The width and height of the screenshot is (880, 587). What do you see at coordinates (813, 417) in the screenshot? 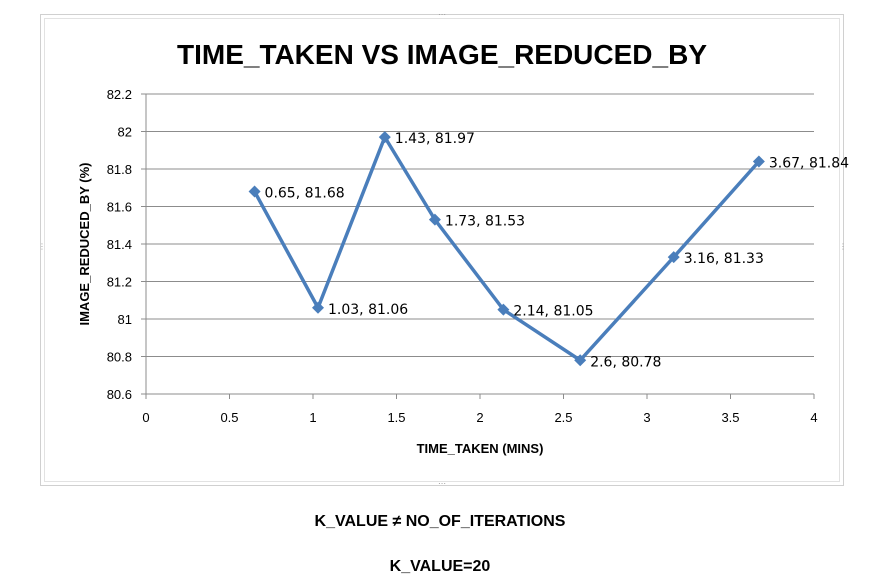
I see `x-tick-label: 4` at bounding box center [813, 417].